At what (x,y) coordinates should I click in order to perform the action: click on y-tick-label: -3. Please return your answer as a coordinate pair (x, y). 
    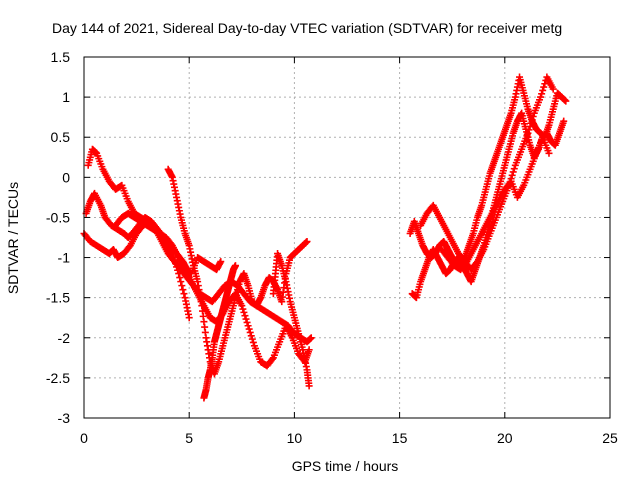
    Looking at the image, I should click on (64, 418).